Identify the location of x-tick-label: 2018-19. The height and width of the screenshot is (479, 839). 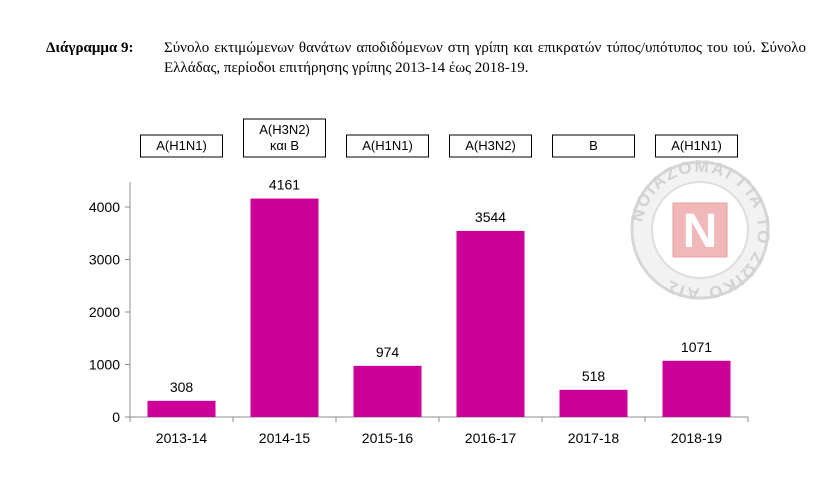
(697, 438).